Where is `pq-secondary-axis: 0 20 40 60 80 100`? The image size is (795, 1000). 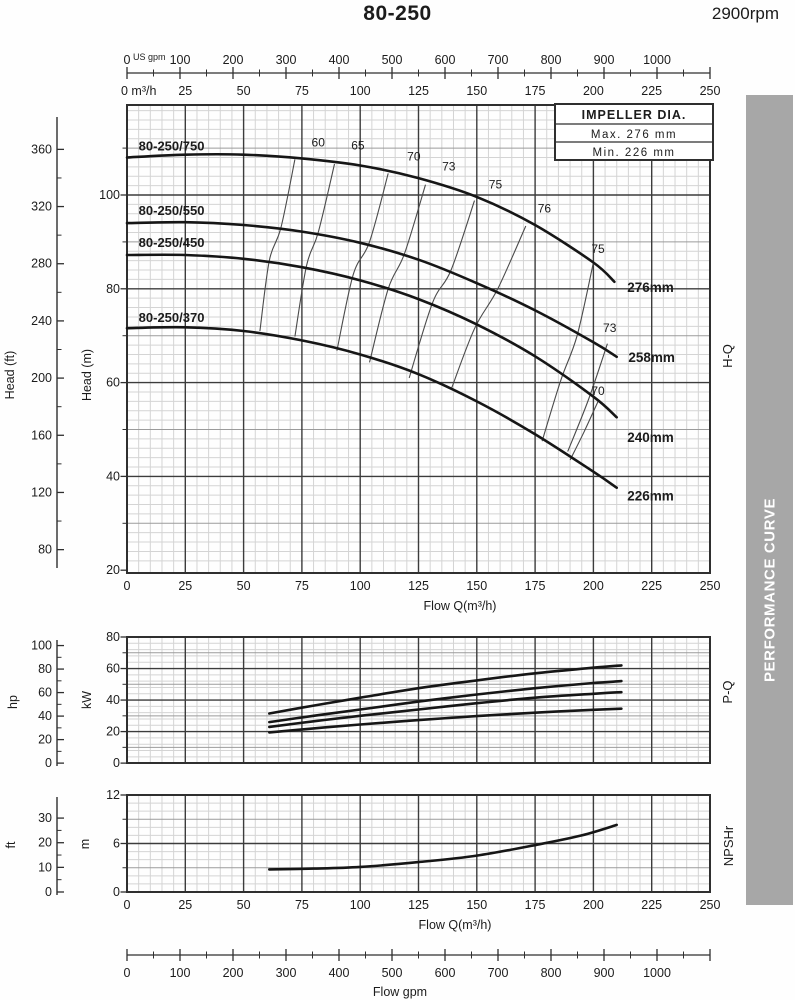 pq-secondary-axis: 0 20 40 60 80 100 is located at coordinates (47, 704).